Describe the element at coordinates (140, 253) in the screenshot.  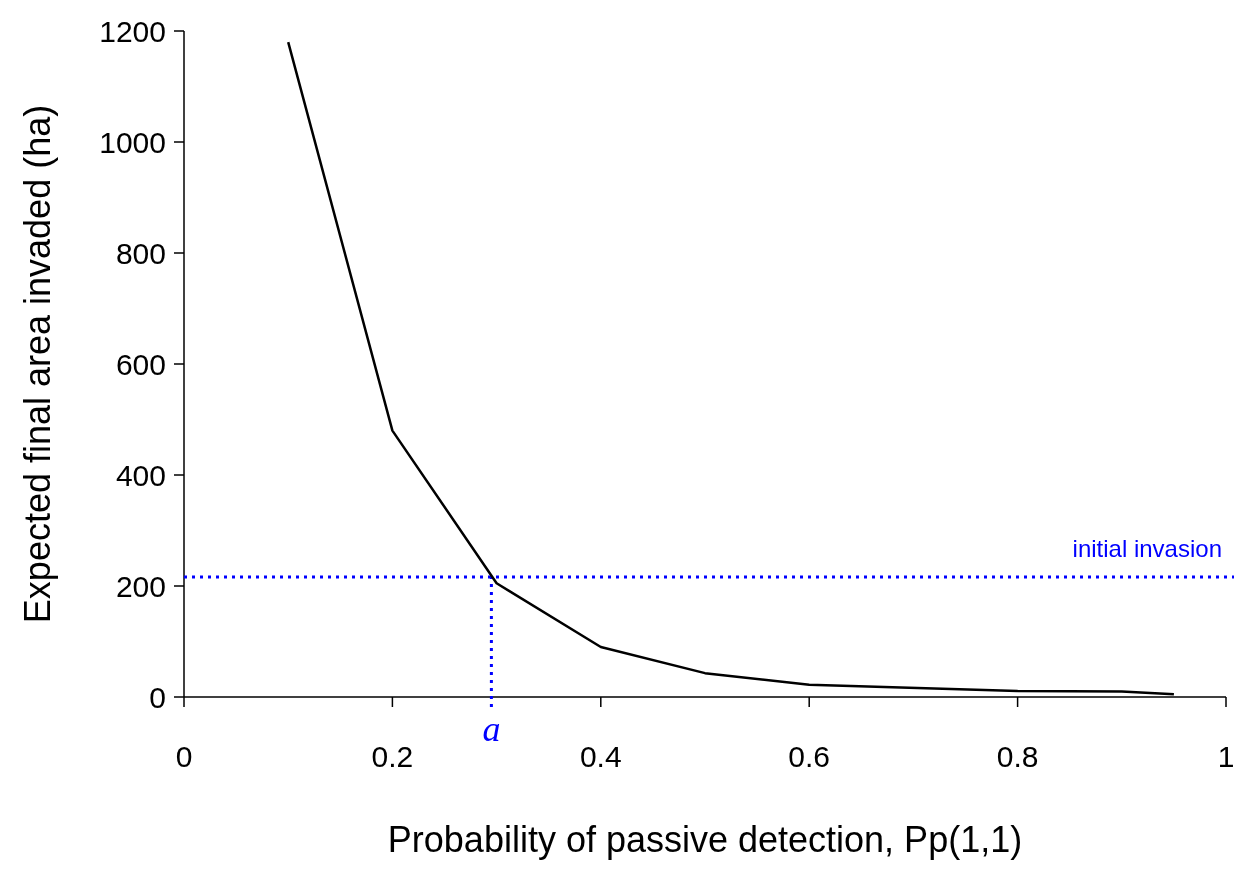
I see `y-tick-label: 800` at that location.